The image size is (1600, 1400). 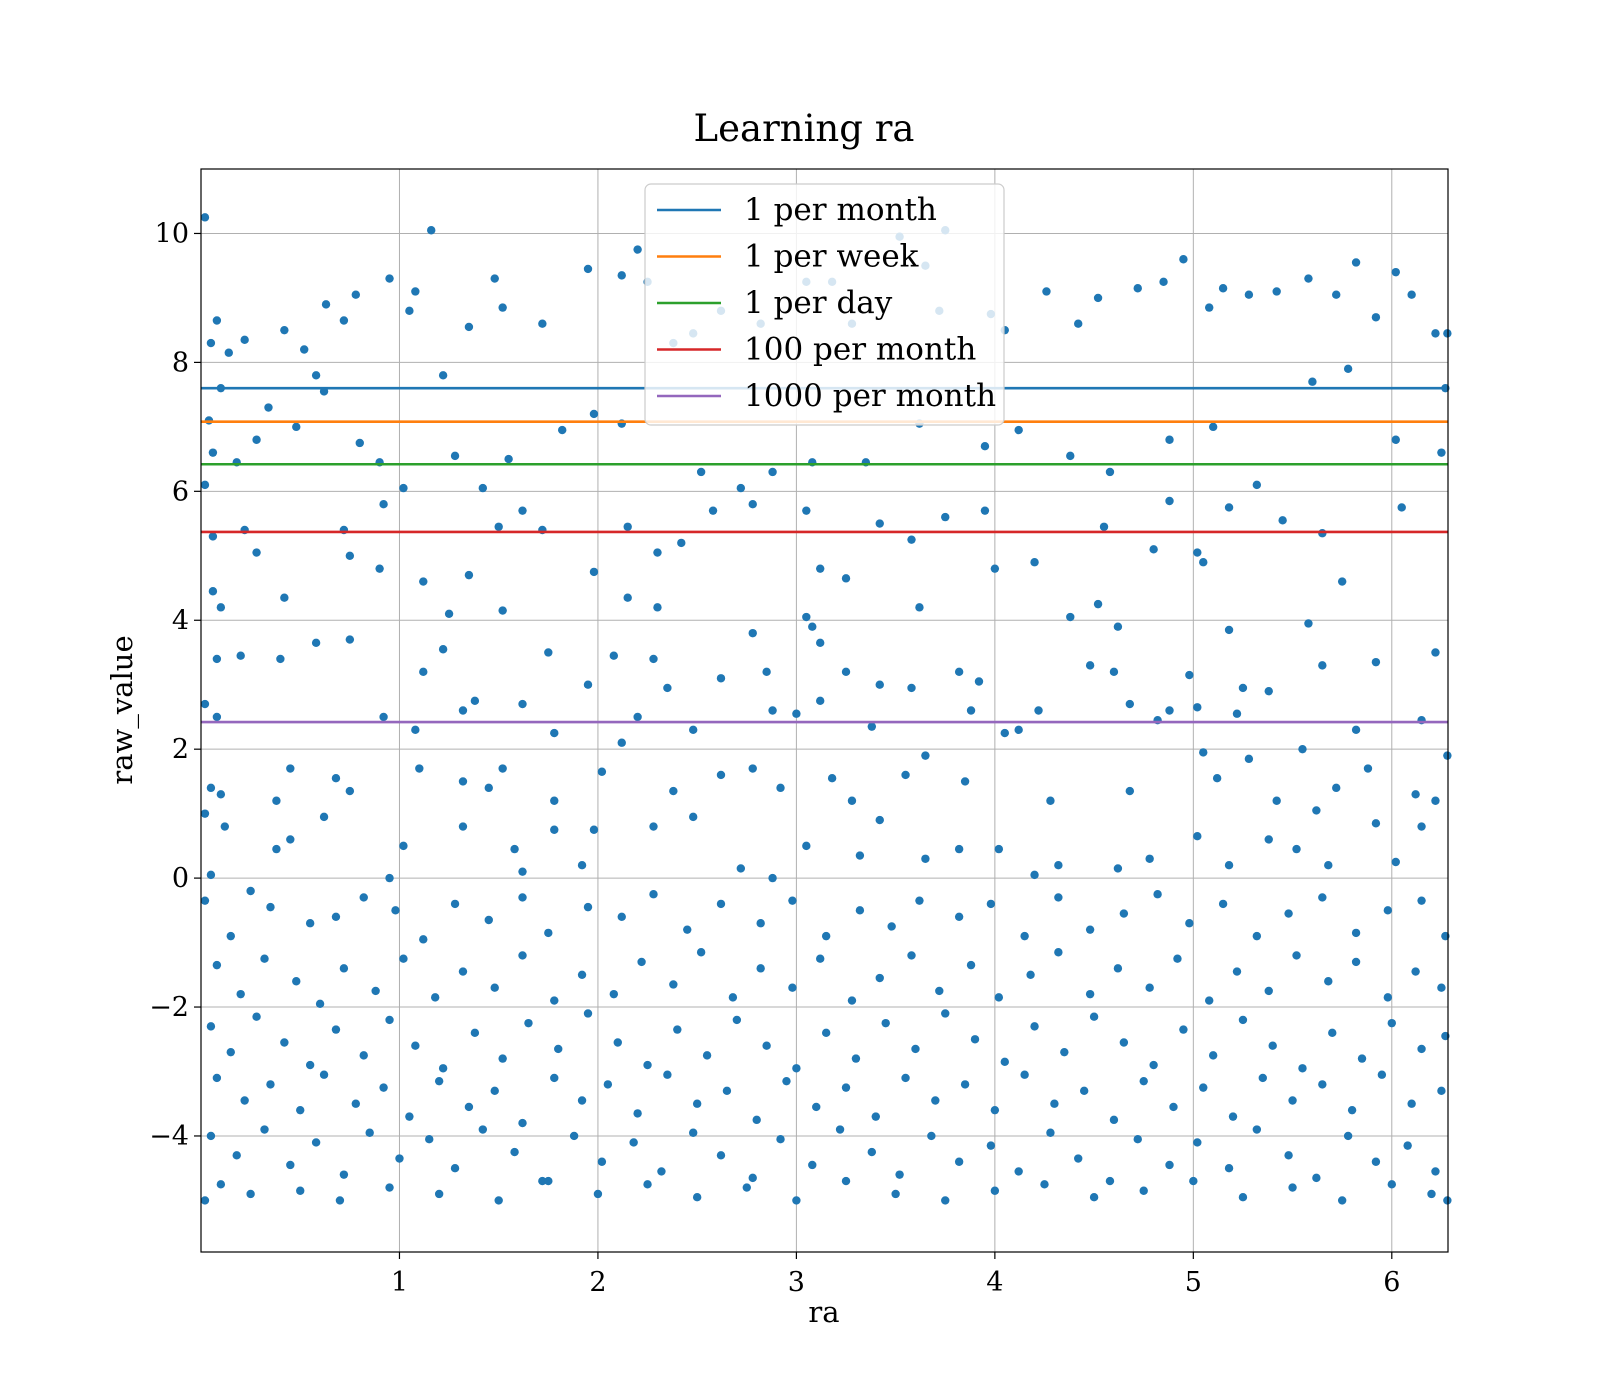 I want to click on legend-label: 1 per month, so click(x=840, y=210).